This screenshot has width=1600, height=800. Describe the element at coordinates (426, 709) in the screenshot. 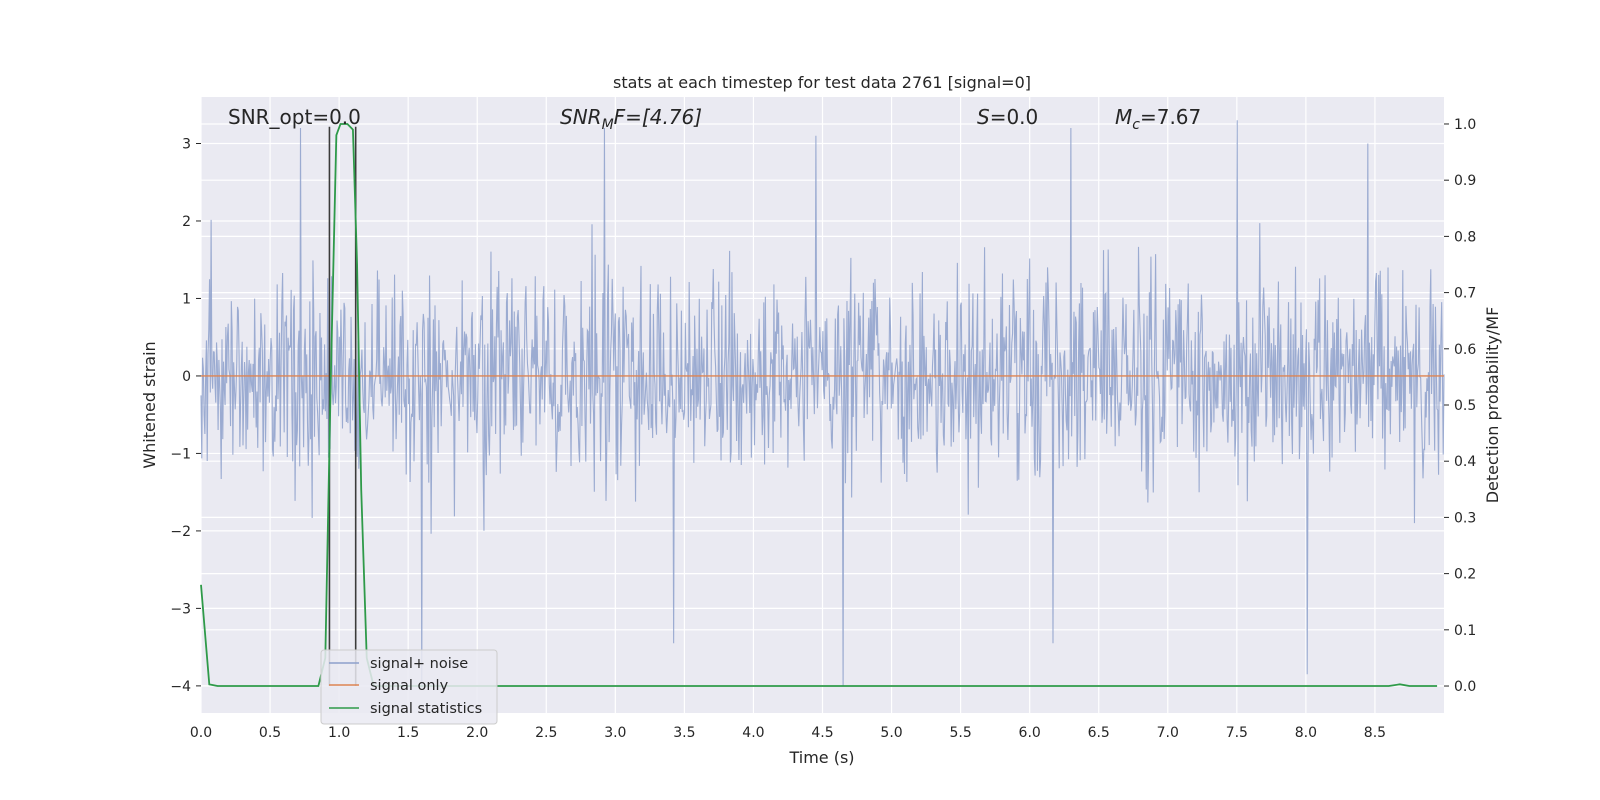

I see `legend-label-statistics: signal statistics` at that location.